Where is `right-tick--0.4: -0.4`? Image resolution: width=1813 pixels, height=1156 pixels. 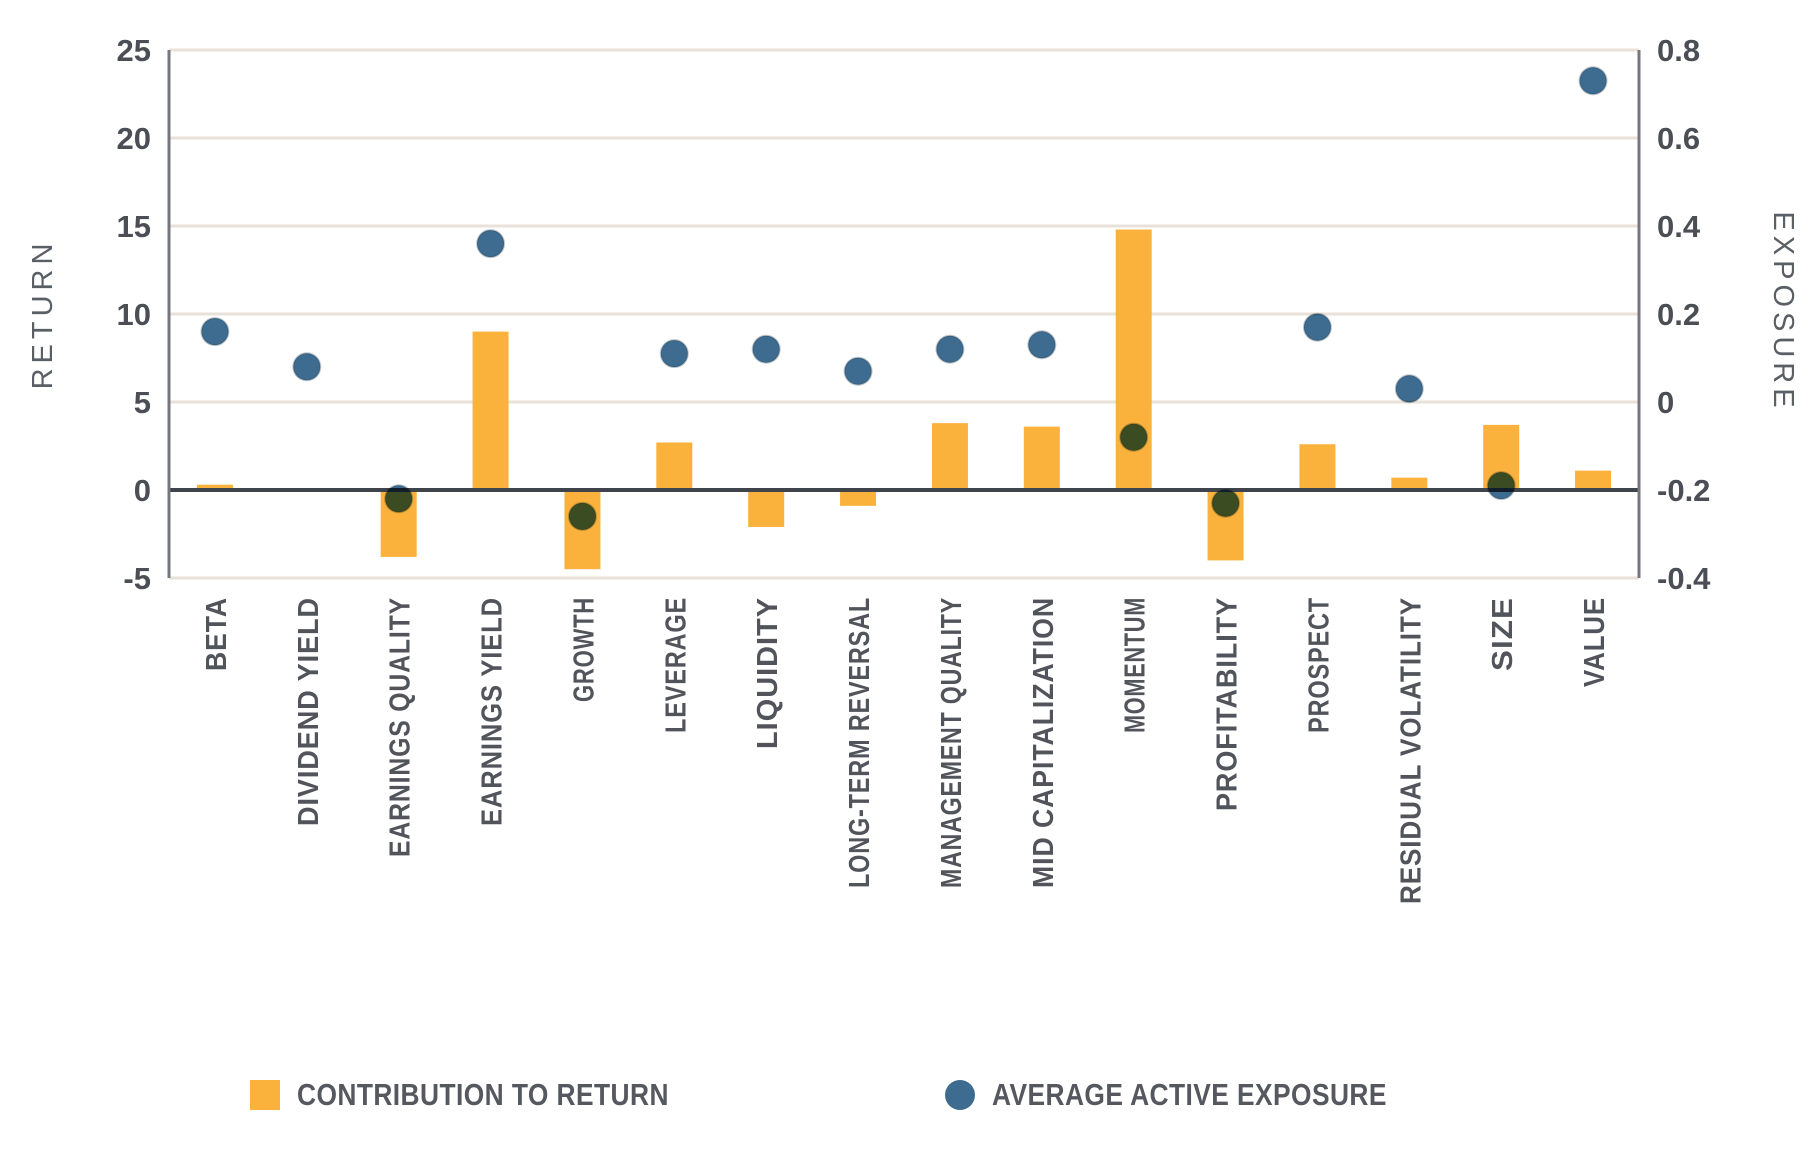 right-tick--0.4: -0.4 is located at coordinates (1684, 578).